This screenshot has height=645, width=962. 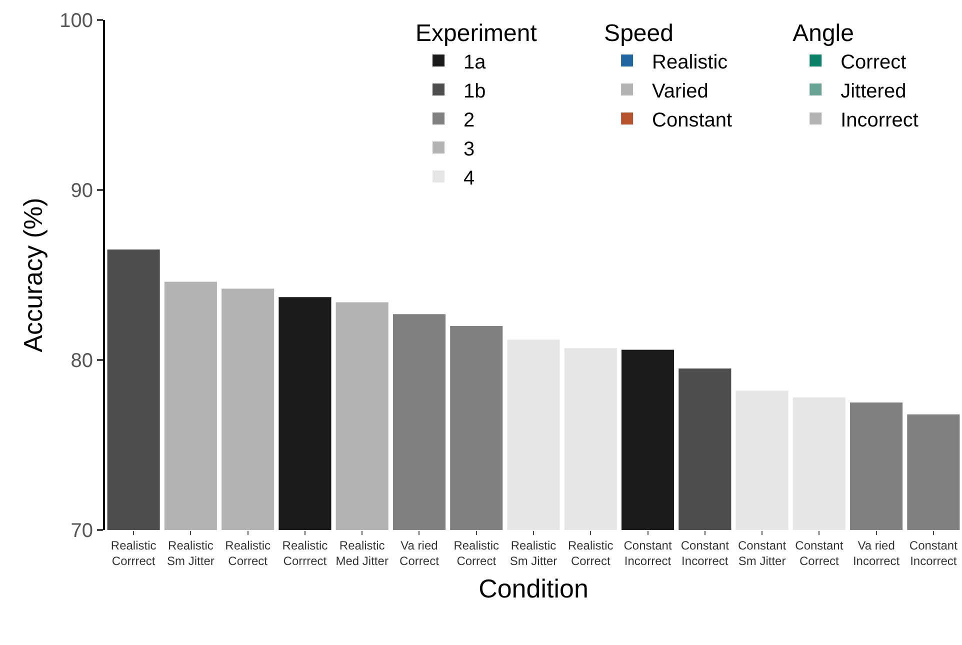 I want to click on y-tick-label: 100, so click(x=76, y=21).